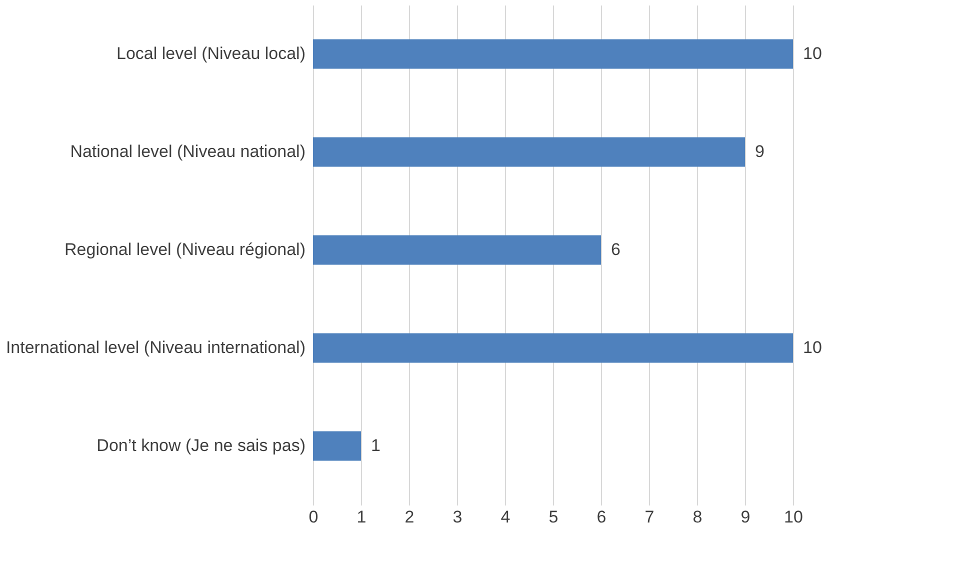 Image resolution: width=957 pixels, height=581 pixels. I want to click on x-tick-label: 0, so click(313, 517).